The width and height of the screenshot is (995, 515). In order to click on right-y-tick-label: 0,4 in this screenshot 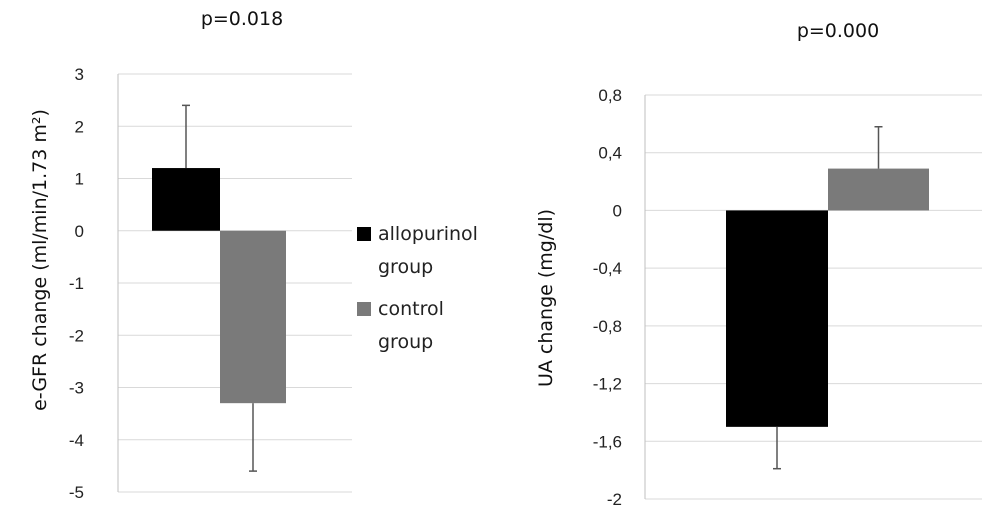, I will do `click(610, 153)`.